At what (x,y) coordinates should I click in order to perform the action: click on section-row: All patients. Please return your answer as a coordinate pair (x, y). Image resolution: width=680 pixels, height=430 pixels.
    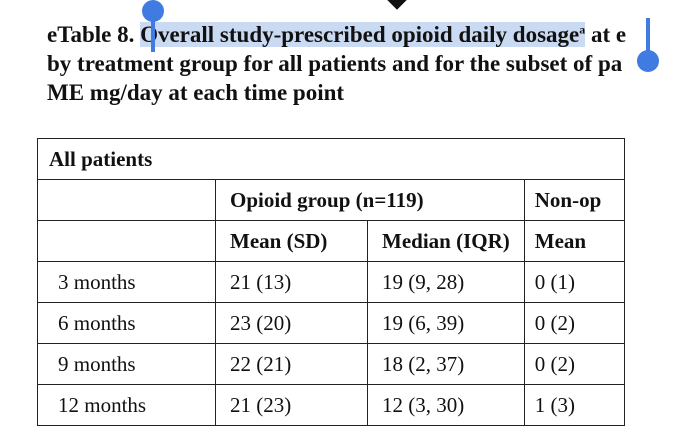
    Looking at the image, I should click on (331, 159).